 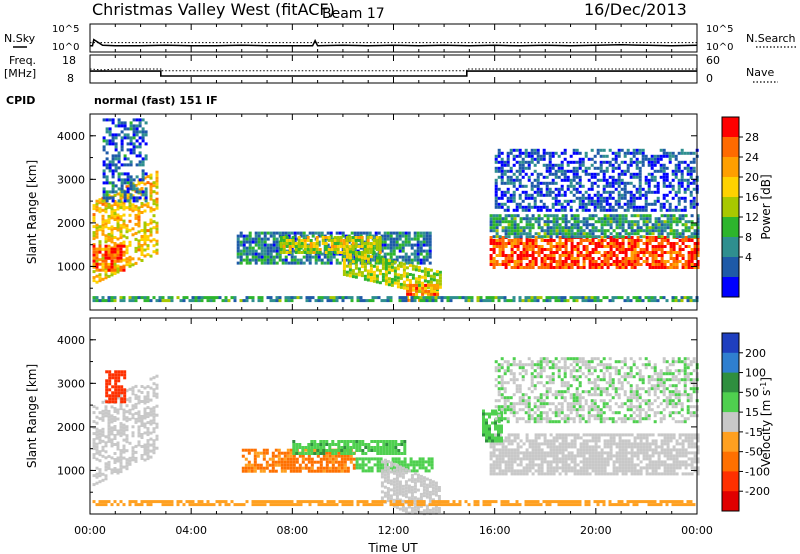 What do you see at coordinates (70, 78) in the screenshot?
I see `freq-tick-bottom: 8` at bounding box center [70, 78].